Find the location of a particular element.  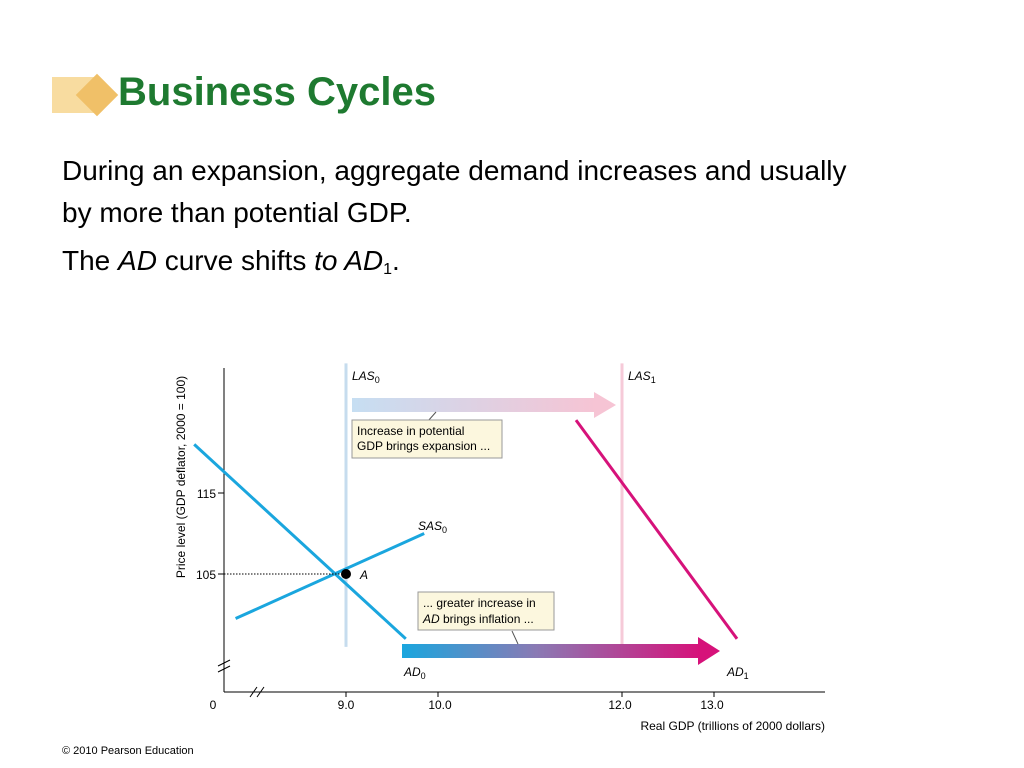

sas0-curve is located at coordinates (329, 576).